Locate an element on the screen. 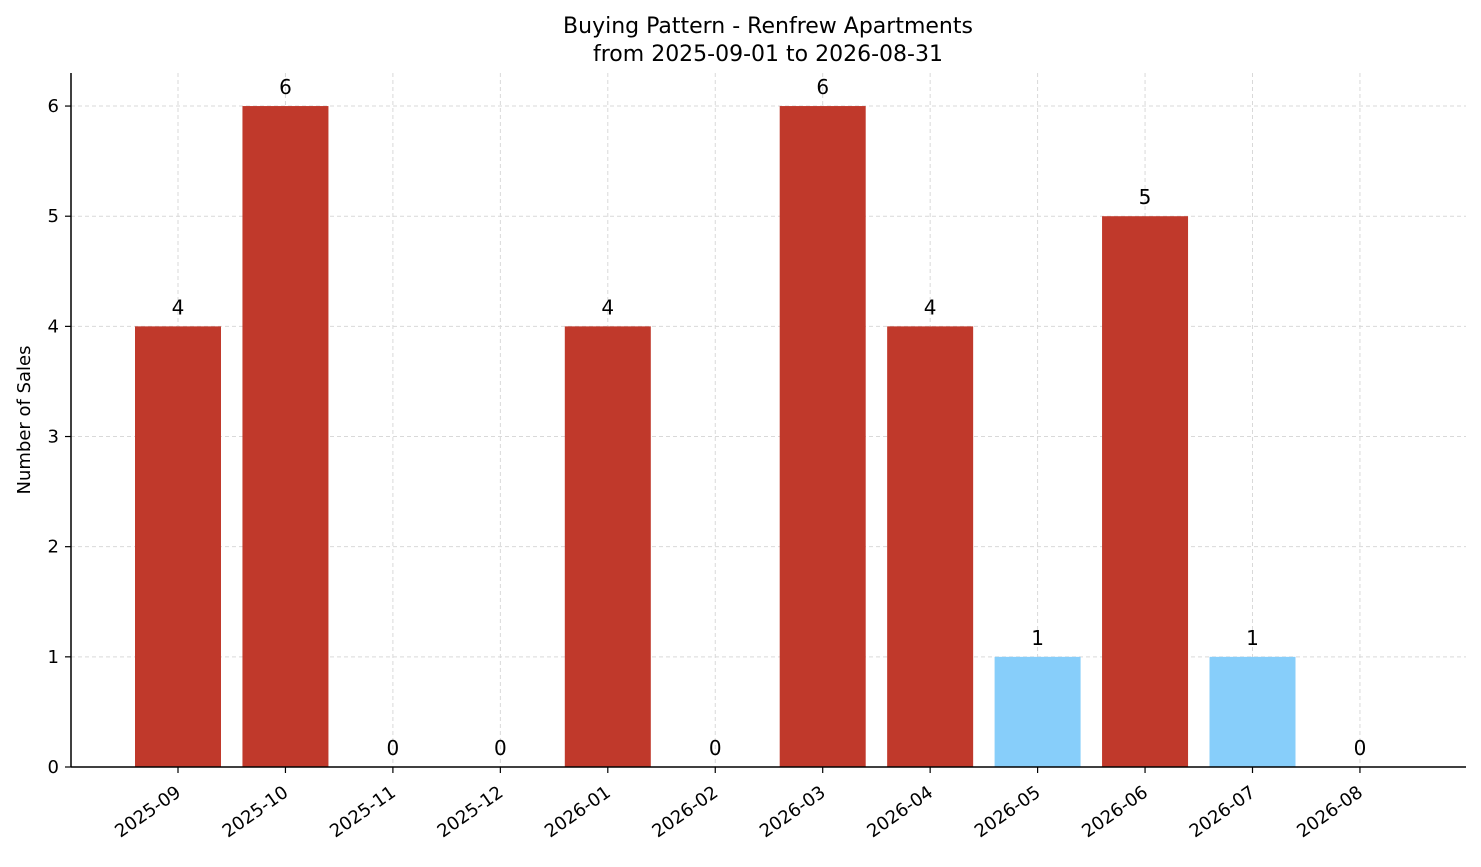 The image size is (1481, 867). x-tick-label: 2025-09 is located at coordinates (148, 812).